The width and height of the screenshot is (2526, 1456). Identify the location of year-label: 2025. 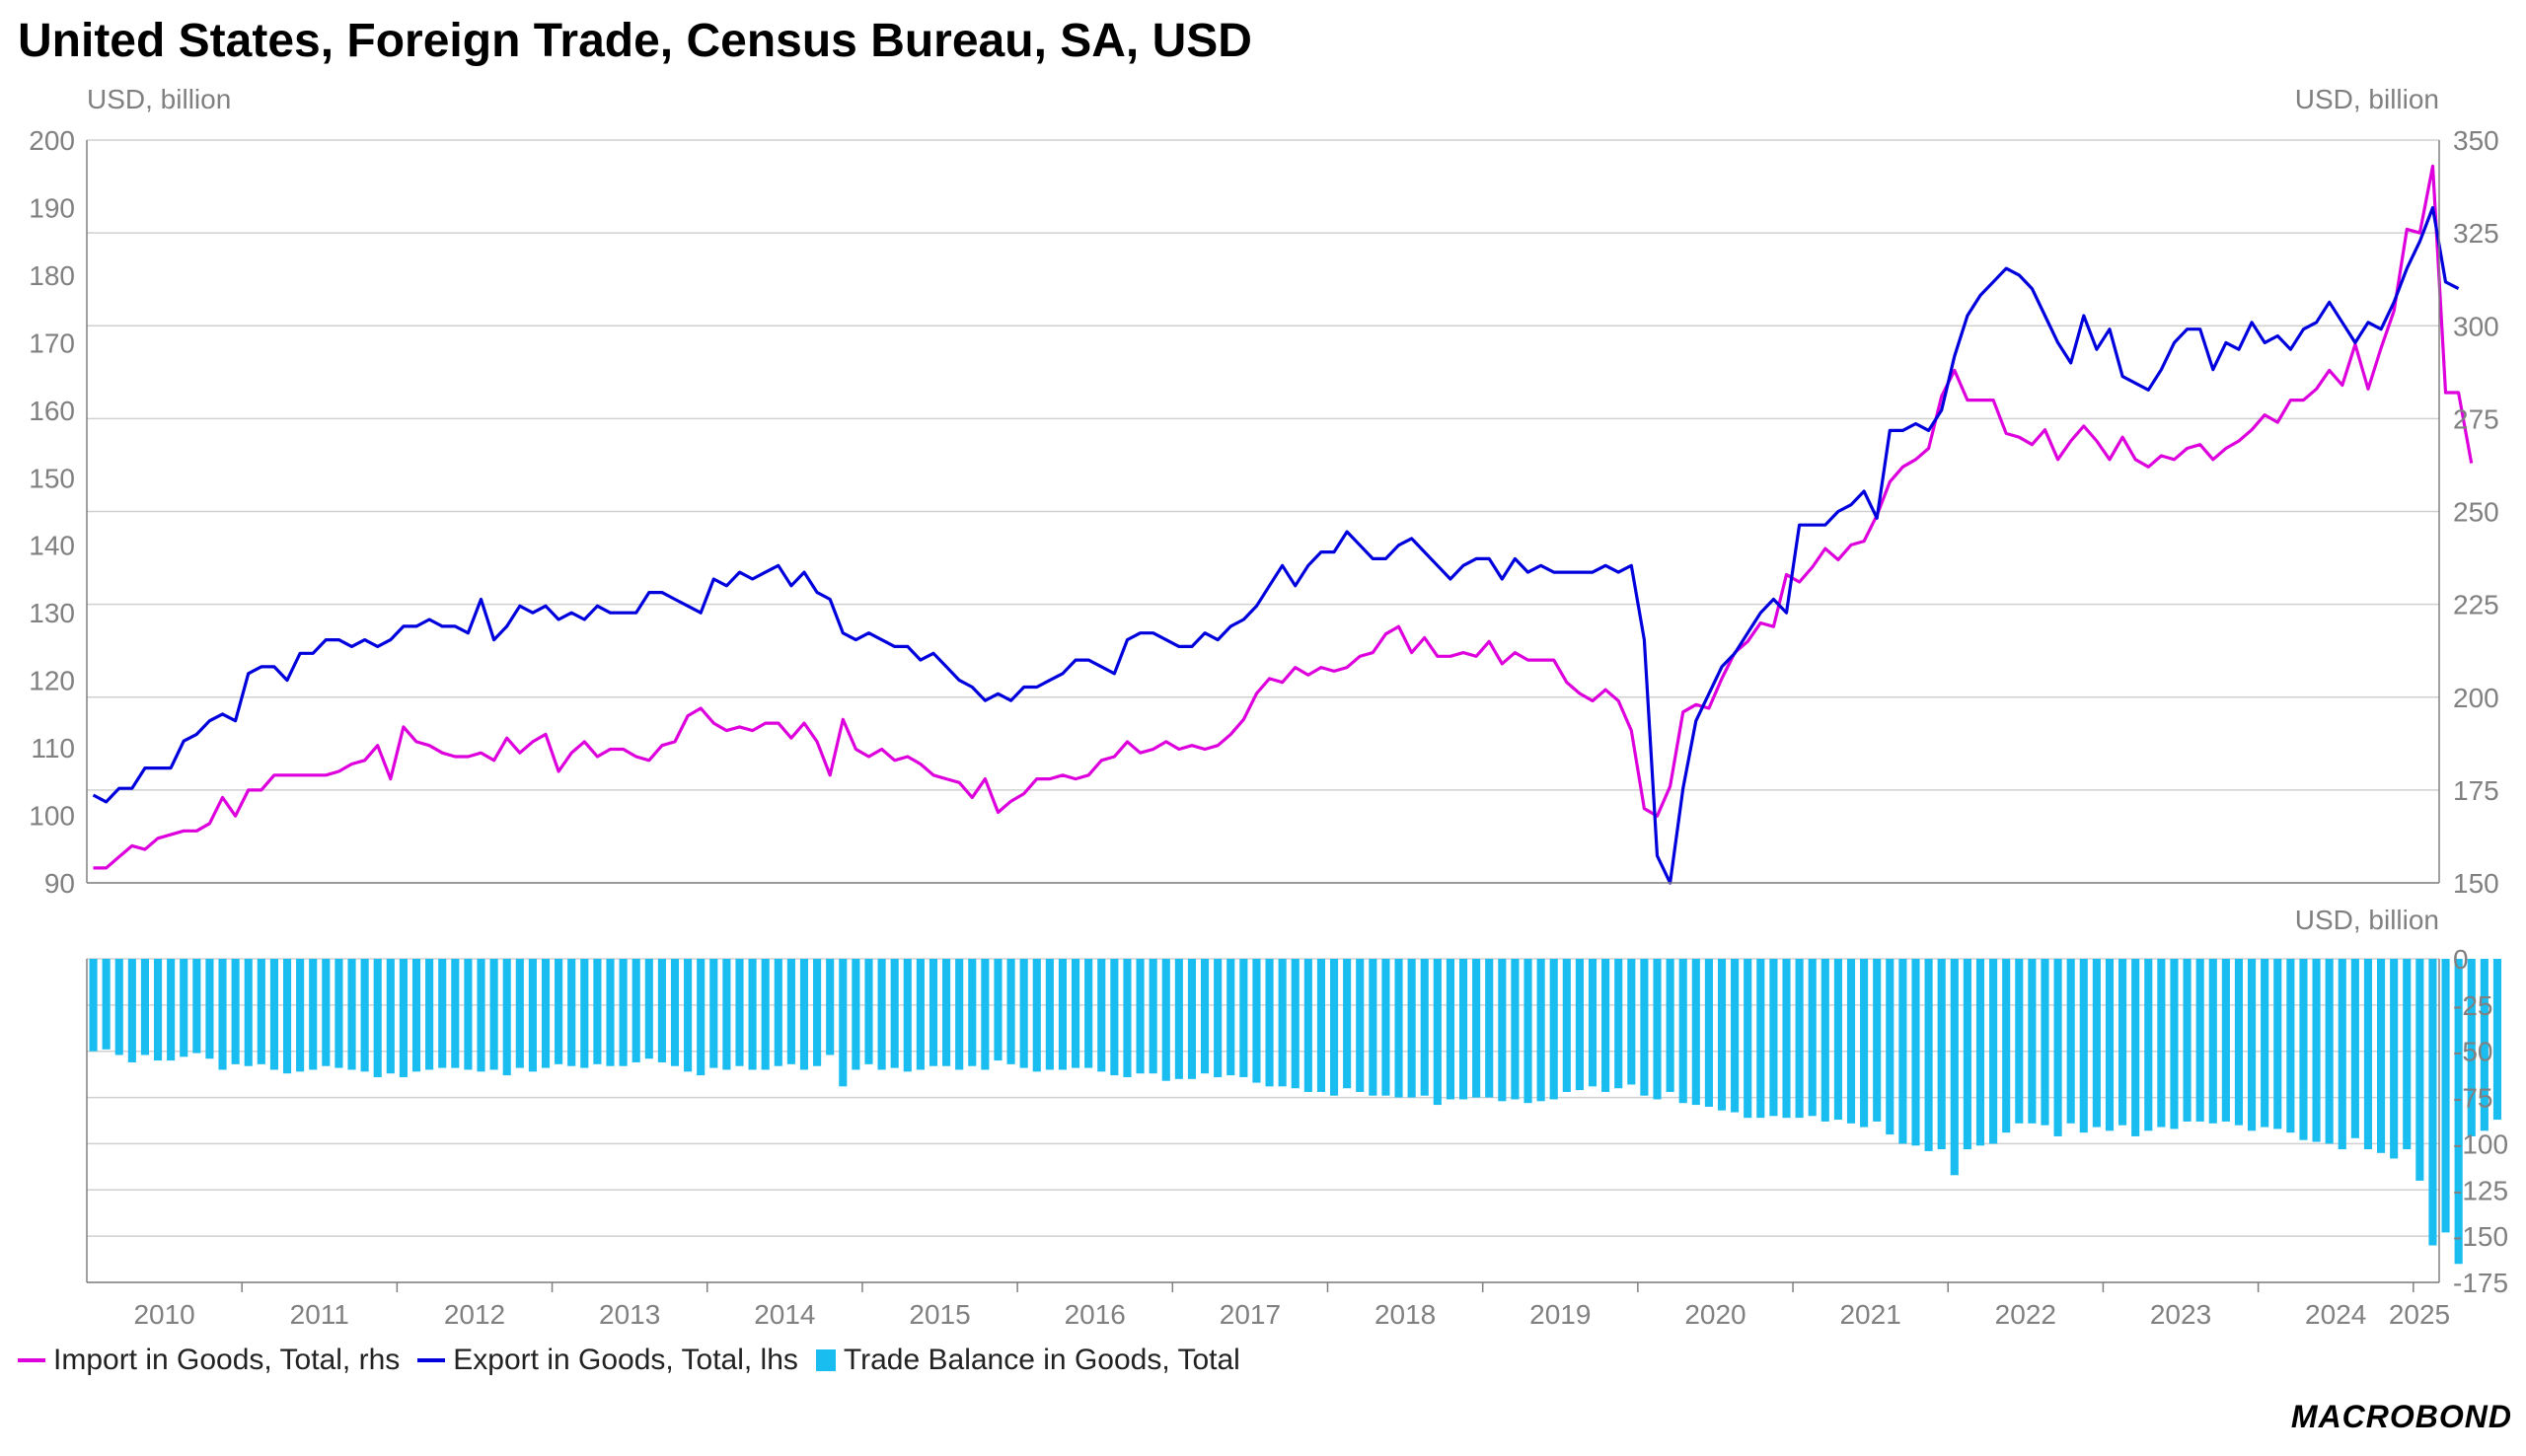
(2419, 1314).